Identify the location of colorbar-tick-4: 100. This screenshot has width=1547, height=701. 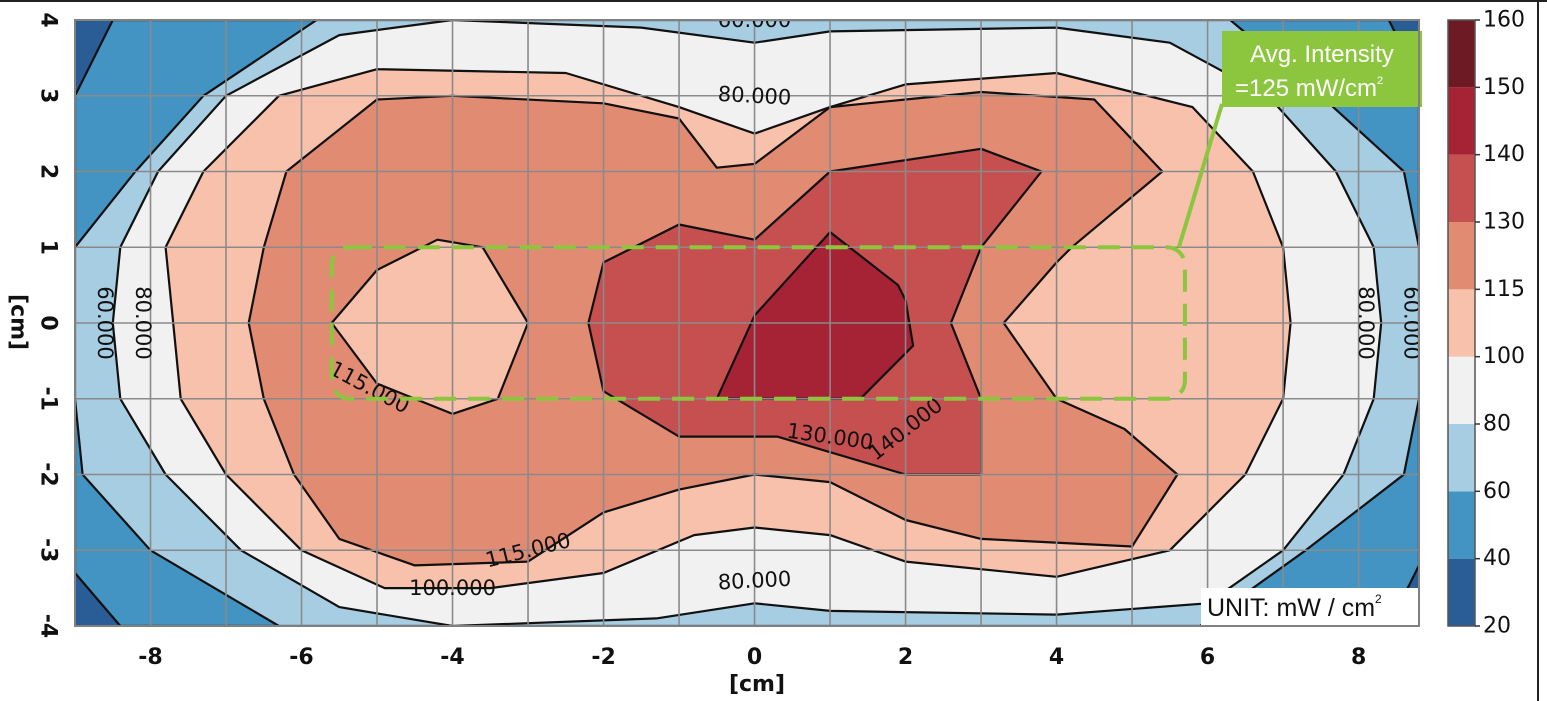
(1504, 356).